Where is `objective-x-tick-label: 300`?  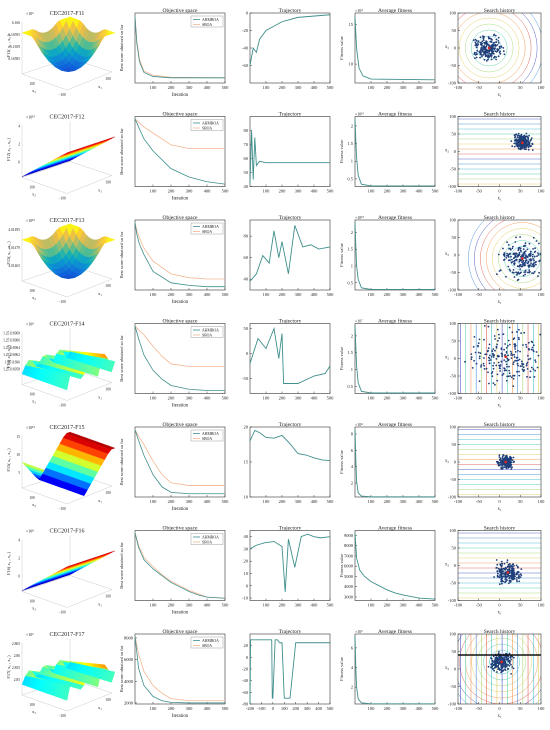
objective-x-tick-label: 300 is located at coordinates (190, 191).